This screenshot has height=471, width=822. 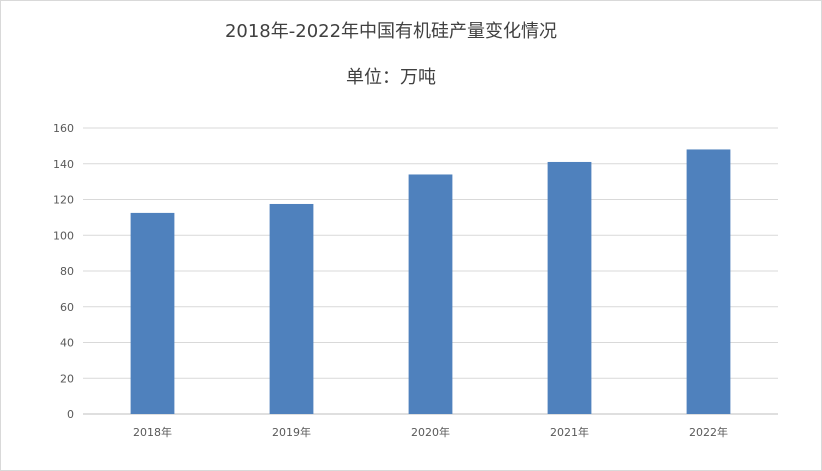 What do you see at coordinates (63, 164) in the screenshot?
I see `y-tick-label: 140` at bounding box center [63, 164].